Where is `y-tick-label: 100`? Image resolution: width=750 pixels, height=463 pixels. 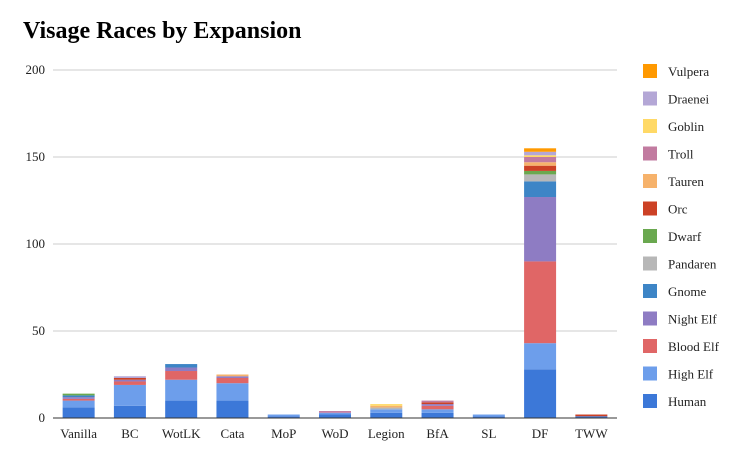 y-tick-label: 100 is located at coordinates (36, 243).